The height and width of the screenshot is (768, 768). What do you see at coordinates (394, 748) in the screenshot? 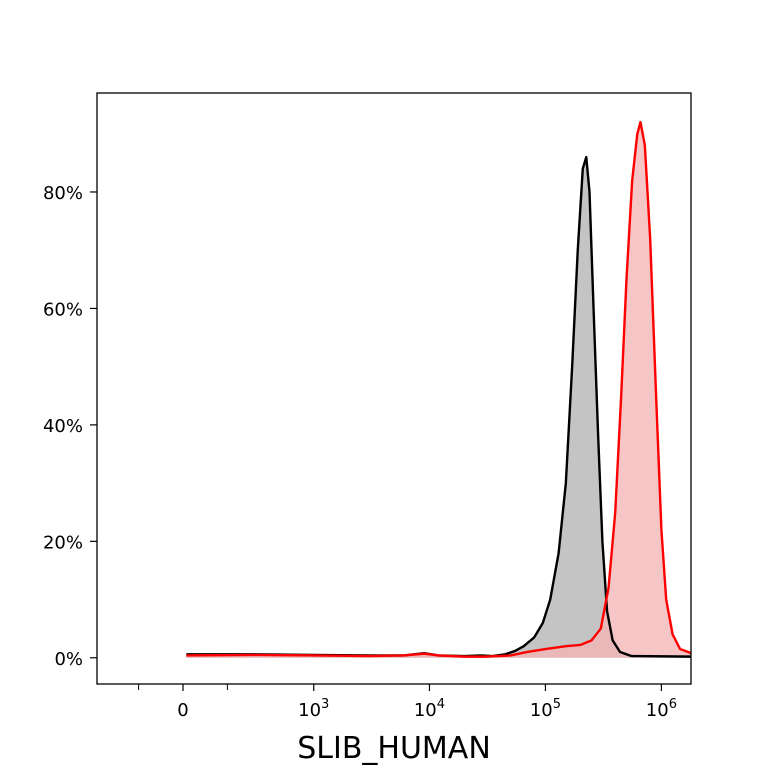
I see `x-axis-title: SLIB_HUMAN` at bounding box center [394, 748].